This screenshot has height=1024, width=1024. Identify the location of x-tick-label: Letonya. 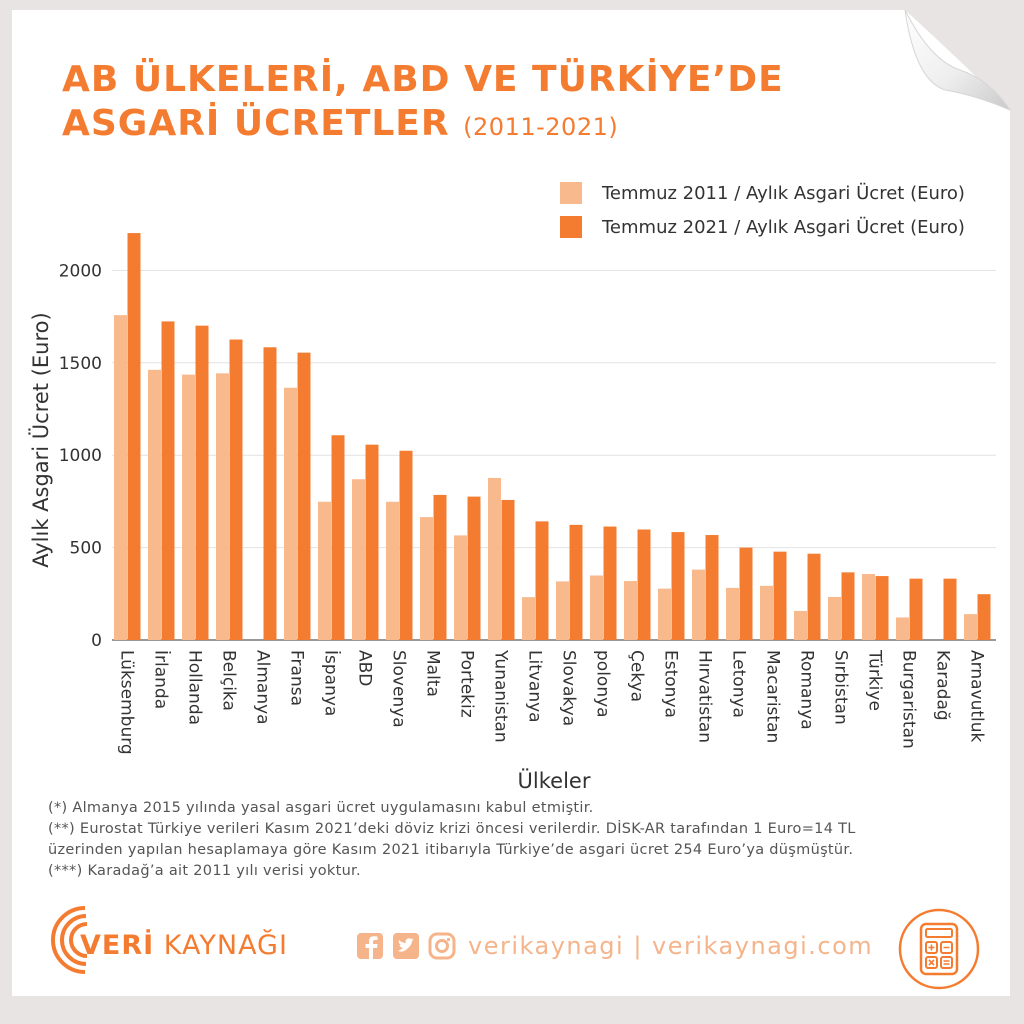
(739, 684).